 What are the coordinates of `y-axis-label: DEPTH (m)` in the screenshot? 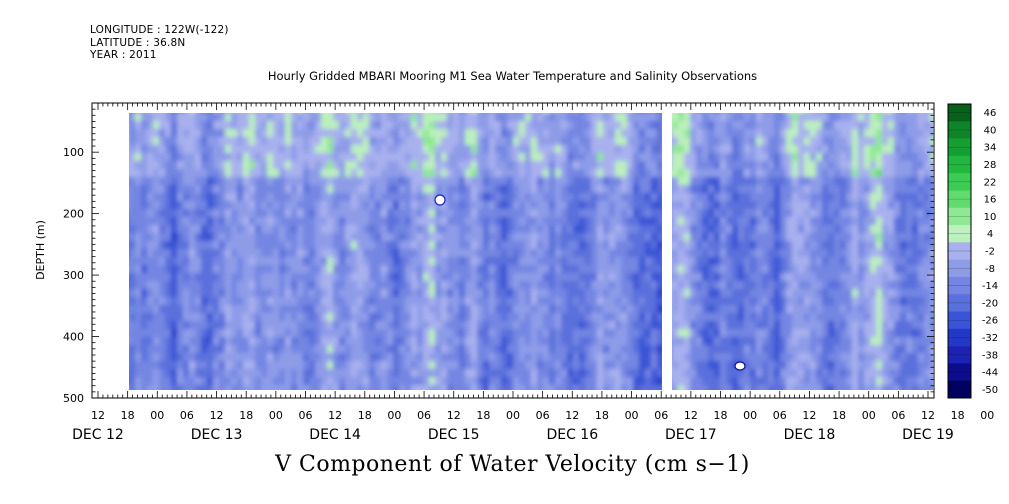 It's located at (40, 250).